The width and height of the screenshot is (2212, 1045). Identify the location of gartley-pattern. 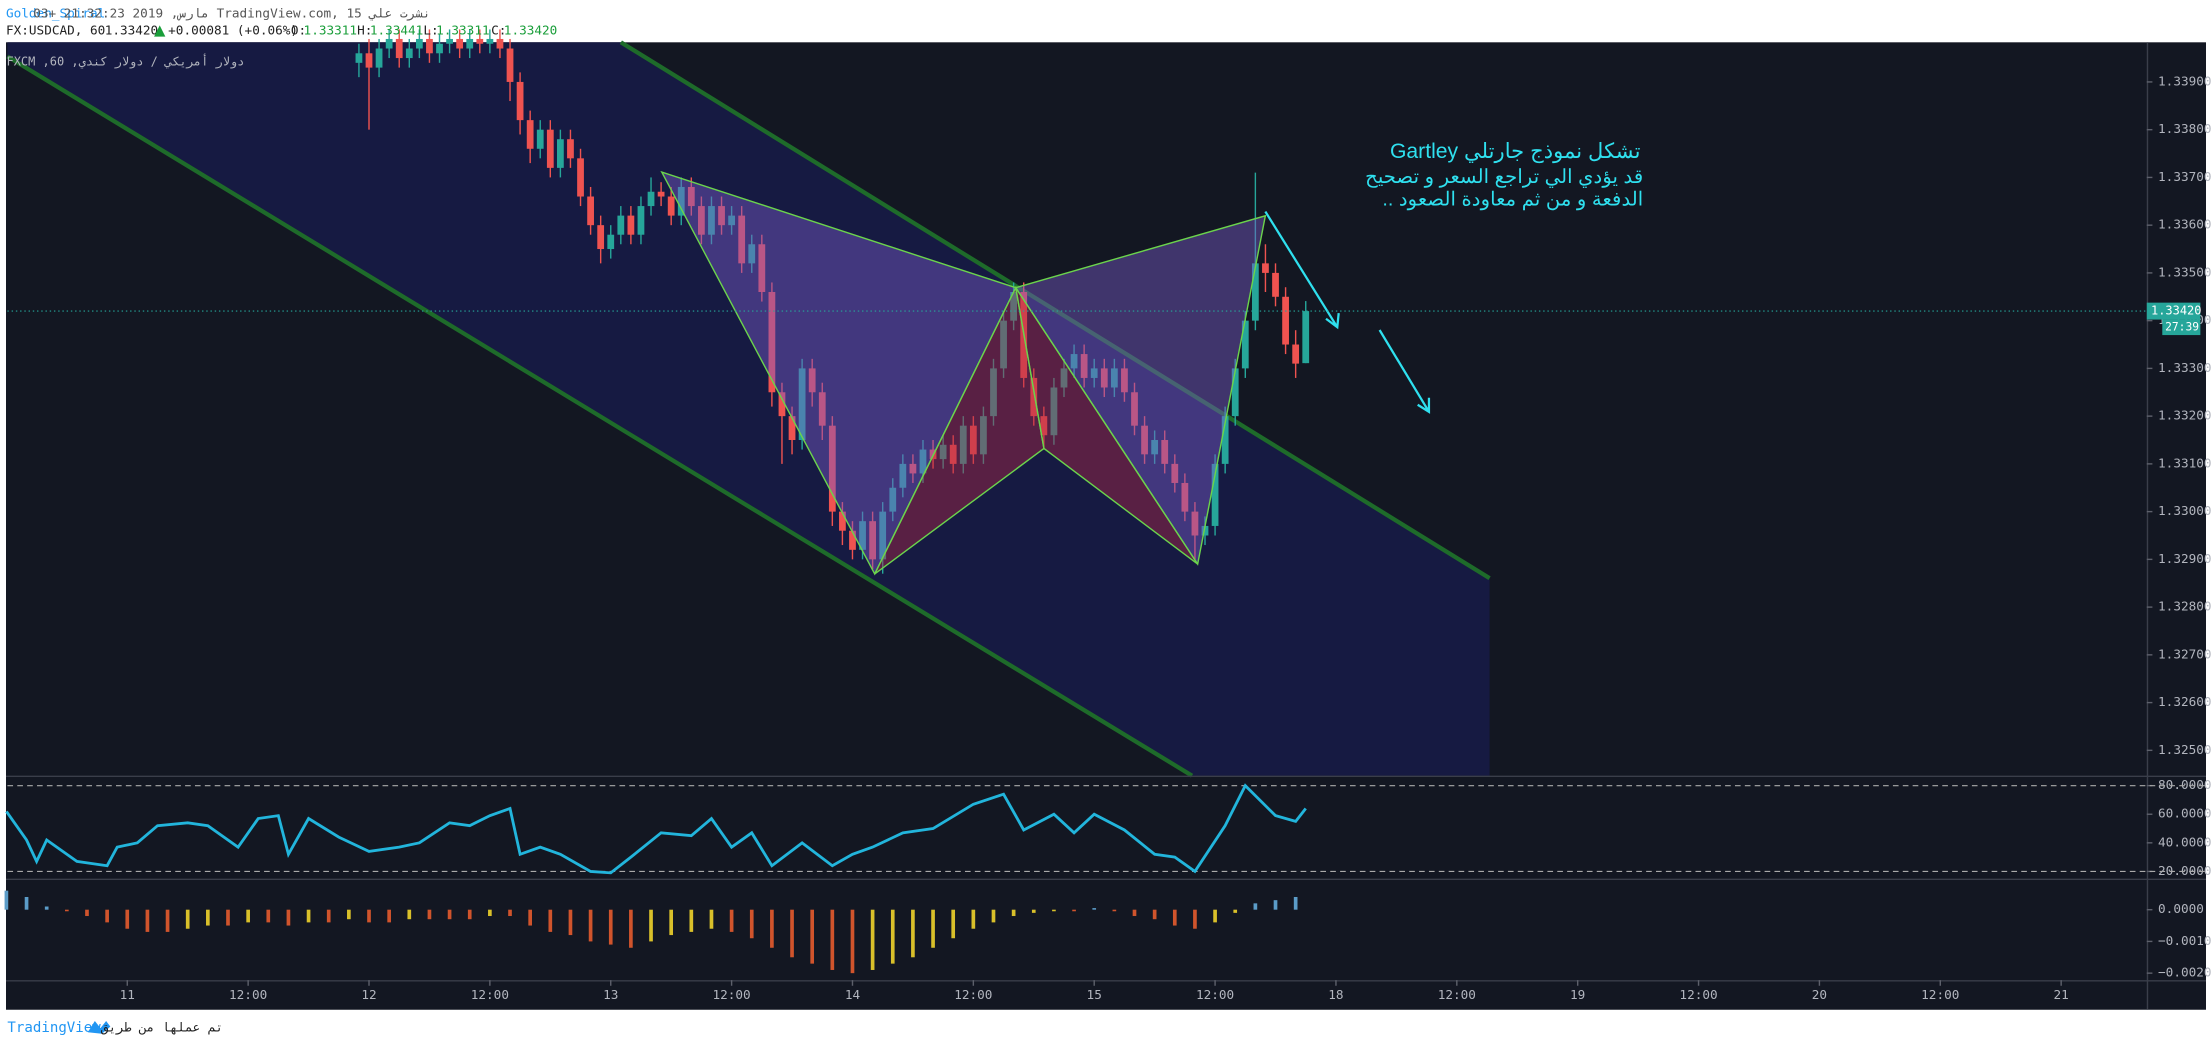
(1045, 373).